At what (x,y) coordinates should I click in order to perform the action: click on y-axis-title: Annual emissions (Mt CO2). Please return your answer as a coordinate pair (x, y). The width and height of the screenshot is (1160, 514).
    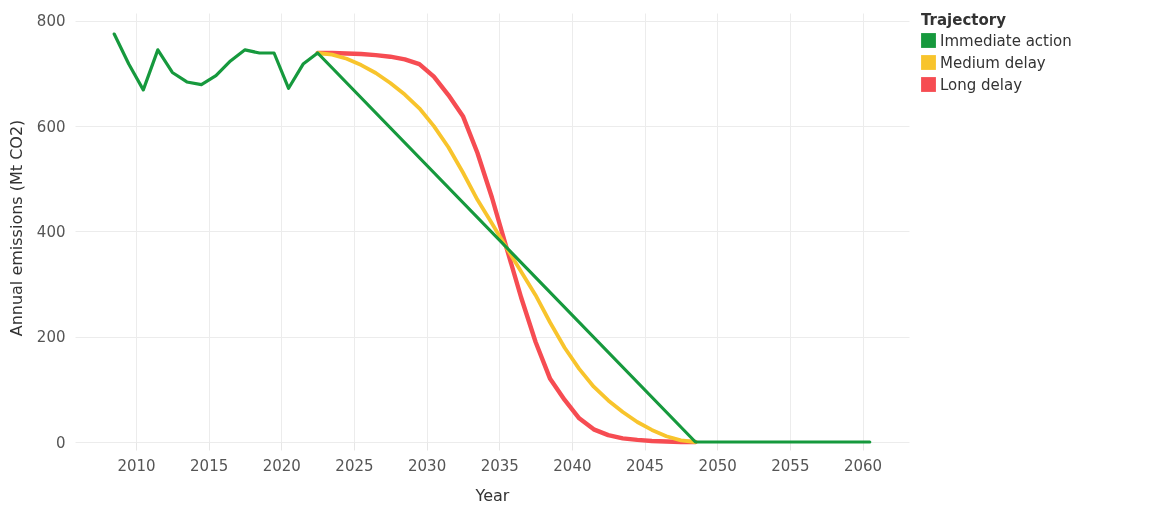
    Looking at the image, I should click on (16, 228).